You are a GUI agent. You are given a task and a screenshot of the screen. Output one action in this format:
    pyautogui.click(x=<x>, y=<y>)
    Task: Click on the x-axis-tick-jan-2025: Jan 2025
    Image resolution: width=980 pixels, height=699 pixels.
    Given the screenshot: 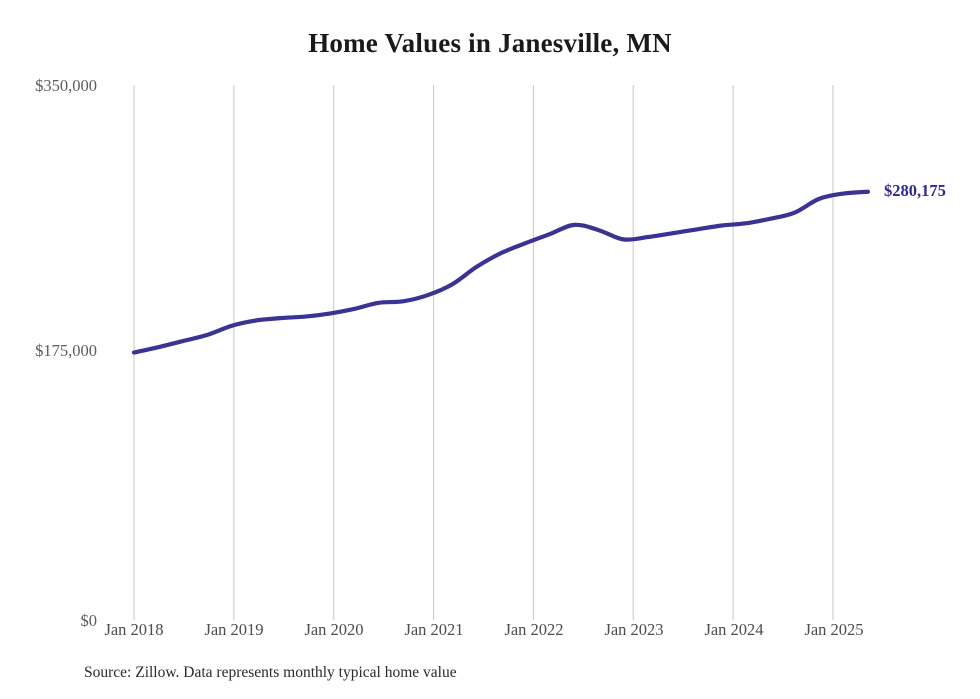 What is the action you would take?
    pyautogui.click(x=834, y=629)
    